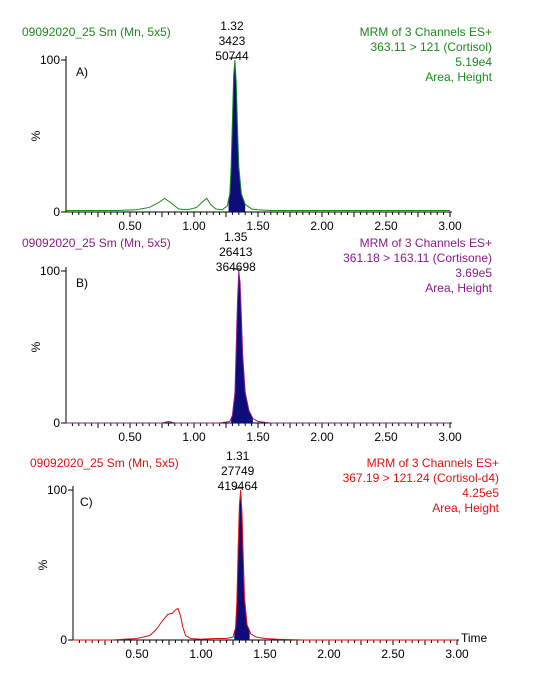 The width and height of the screenshot is (545, 676). Describe the element at coordinates (86, 502) in the screenshot. I see `panel-label: C)` at that location.